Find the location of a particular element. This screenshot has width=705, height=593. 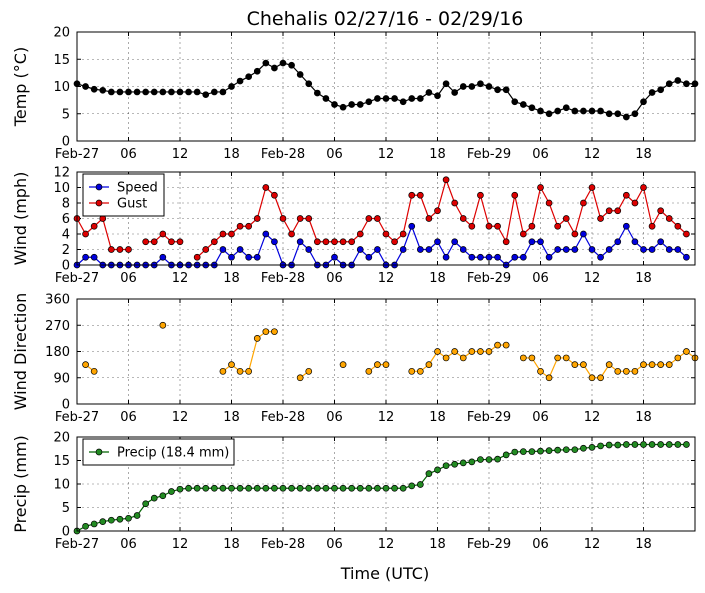

series-wind-gust is located at coordinates (381, 218).